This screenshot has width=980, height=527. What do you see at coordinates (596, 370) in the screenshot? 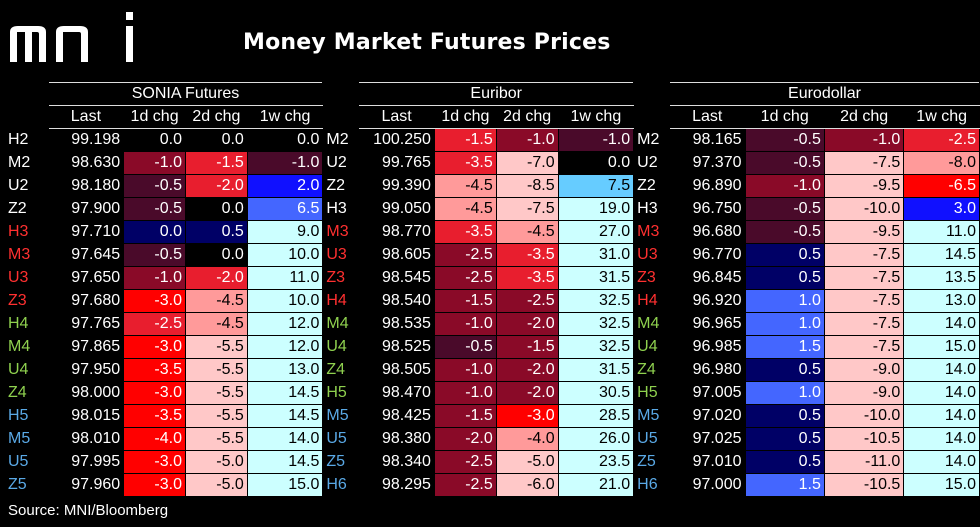
I see `change-1w-cell: 31.5` at bounding box center [596, 370].